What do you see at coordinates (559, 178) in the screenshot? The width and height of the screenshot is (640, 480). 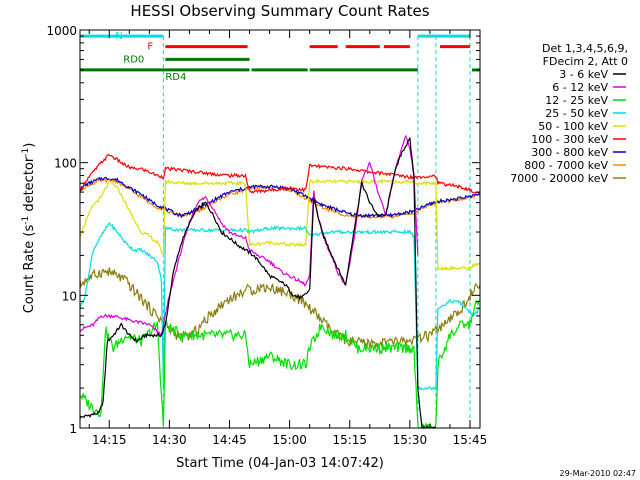 I see `legend-label: 7000 - 20000 keV` at bounding box center [559, 178].